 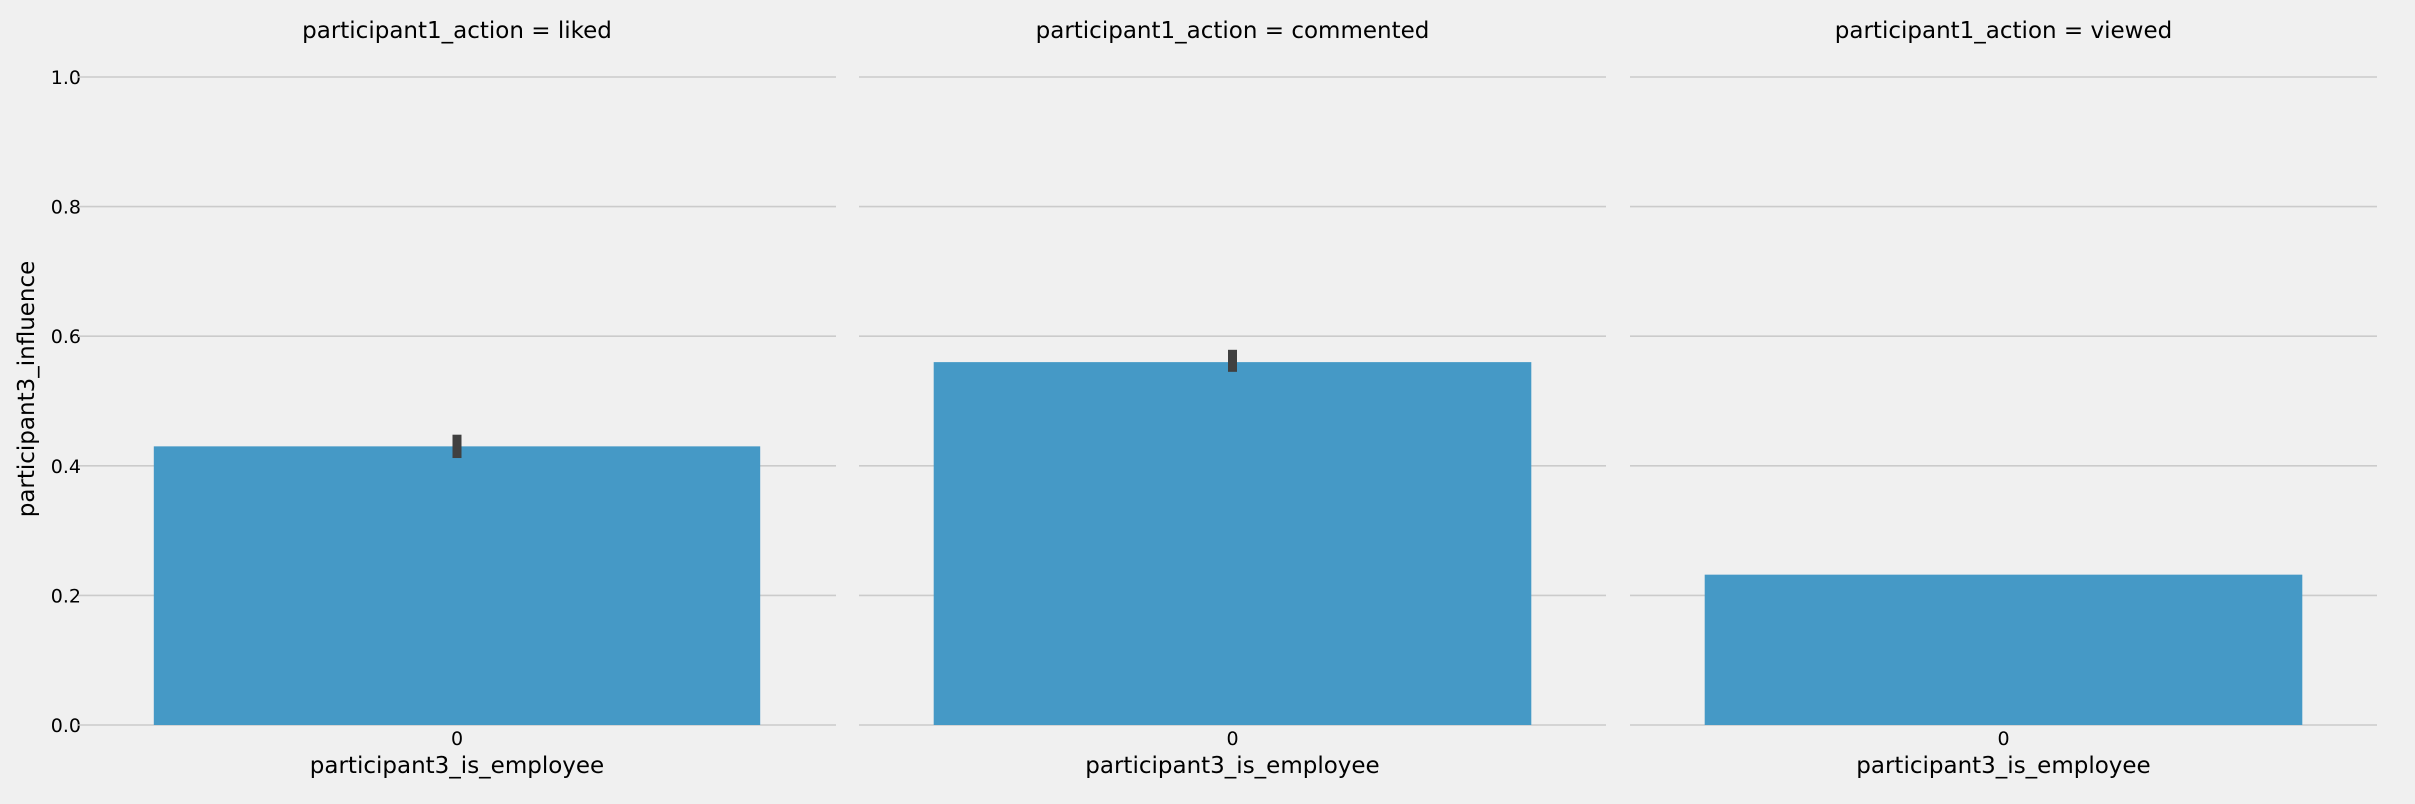 I want to click on facet-title: participant1_action = viewed, so click(x=2003, y=31).